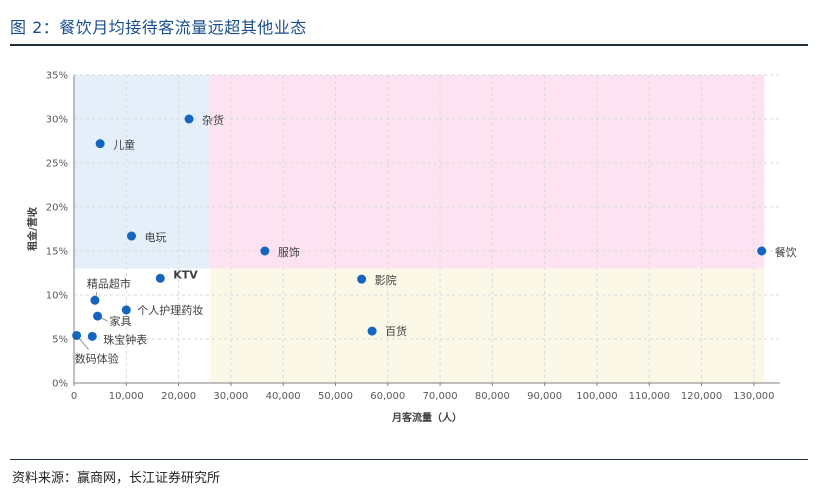 Image resolution: width=836 pixels, height=488 pixels. What do you see at coordinates (60, 384) in the screenshot?
I see `y-tick-label: 0%` at bounding box center [60, 384].